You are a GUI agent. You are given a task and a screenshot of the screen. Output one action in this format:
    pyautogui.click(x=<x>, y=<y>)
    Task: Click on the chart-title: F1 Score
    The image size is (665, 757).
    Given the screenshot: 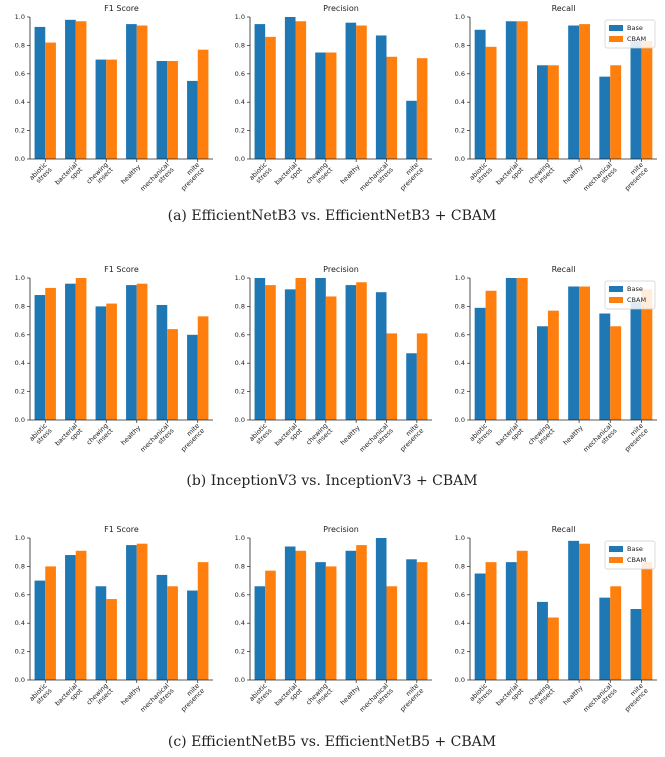 What is the action you would take?
    pyautogui.click(x=121, y=269)
    